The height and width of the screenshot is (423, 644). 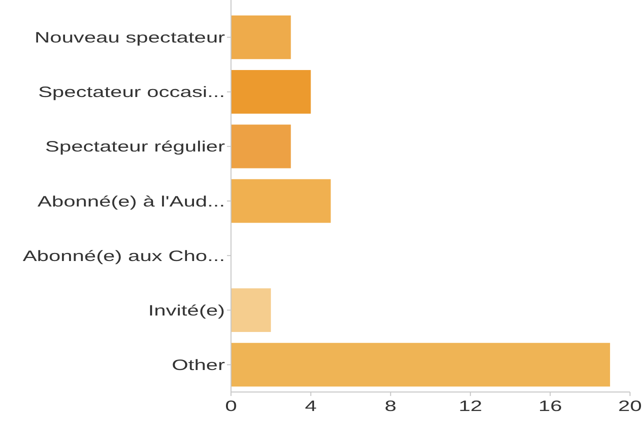 What do you see at coordinates (550, 405) in the screenshot?
I see `x-tick-label: 16` at bounding box center [550, 405].